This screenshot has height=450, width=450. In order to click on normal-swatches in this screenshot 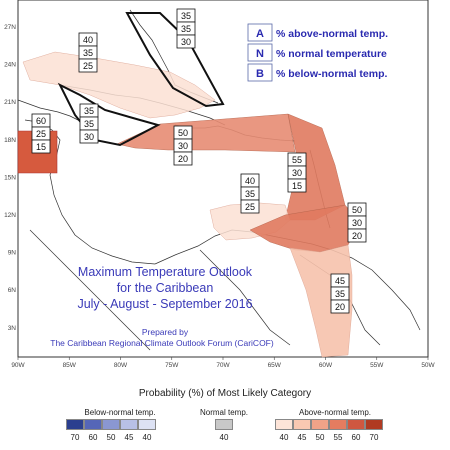, I will do `click(224, 424)`.